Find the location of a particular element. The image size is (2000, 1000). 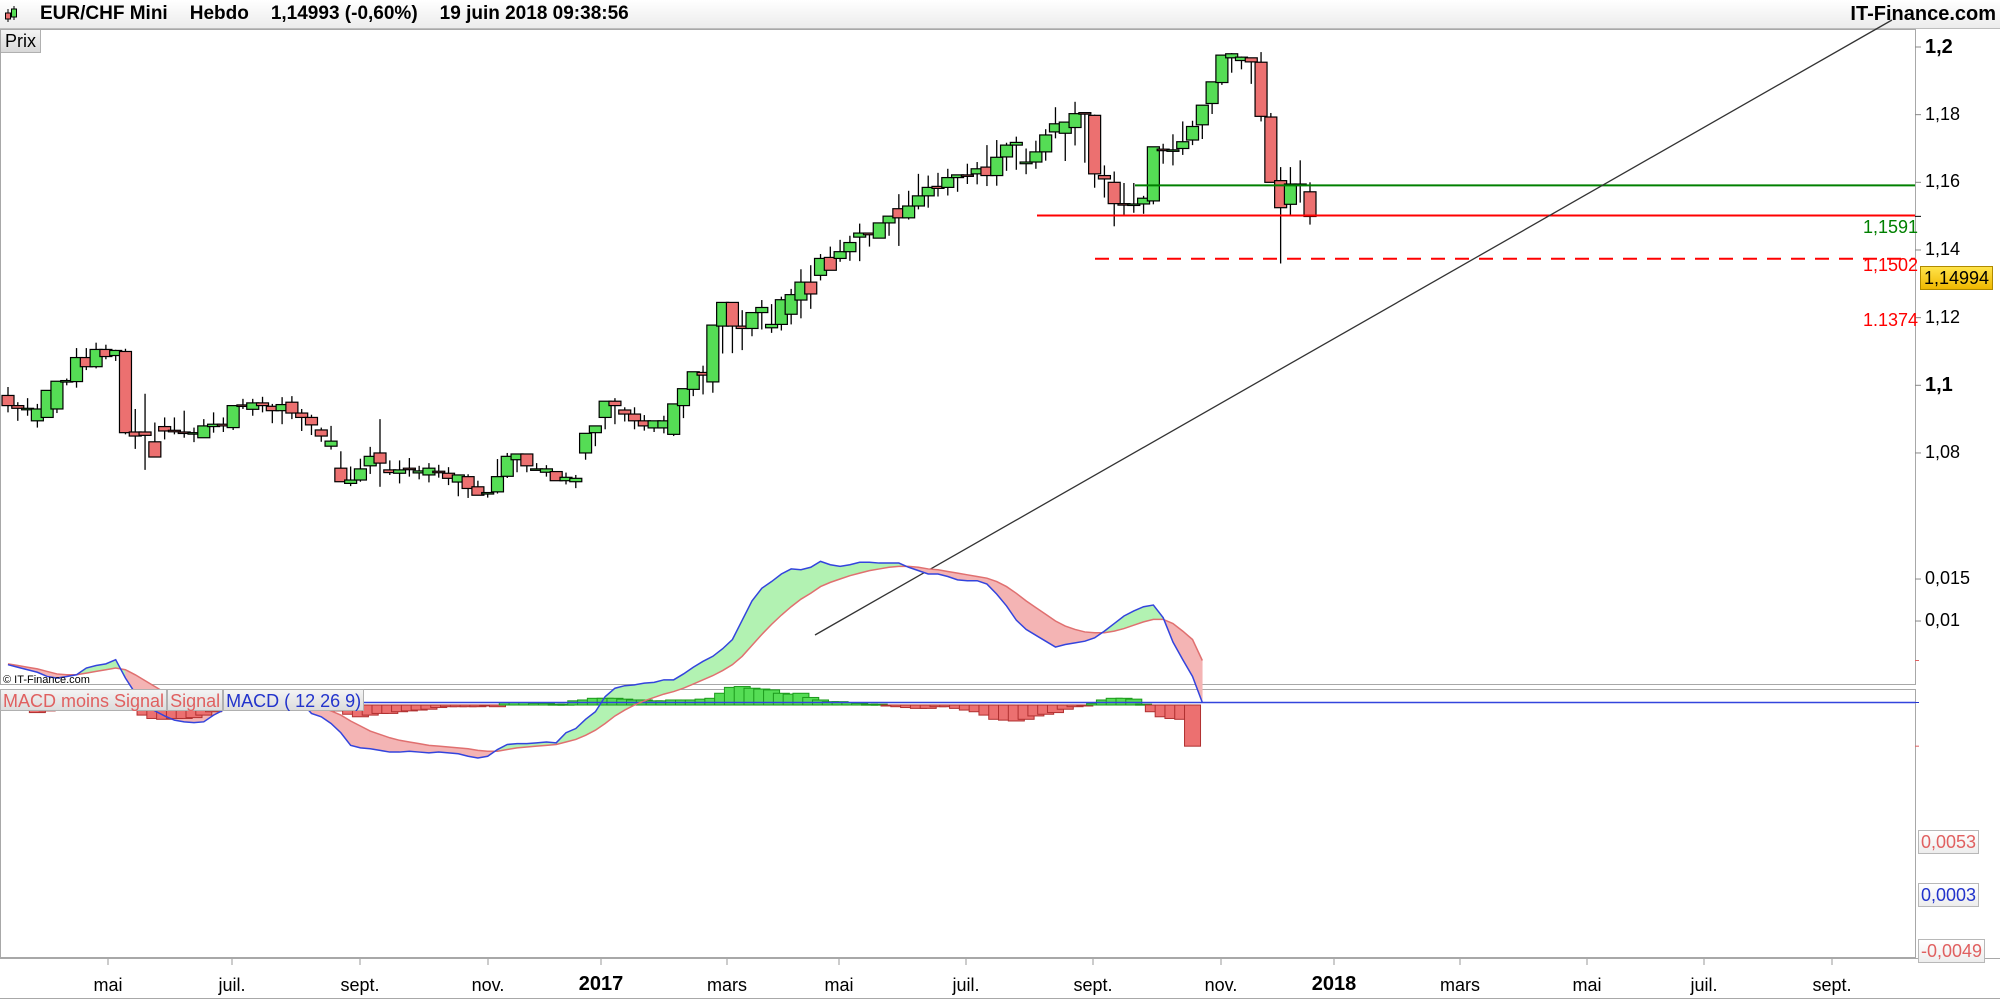

legend-histogram: MACD moins Signal is located at coordinates (84, 700).